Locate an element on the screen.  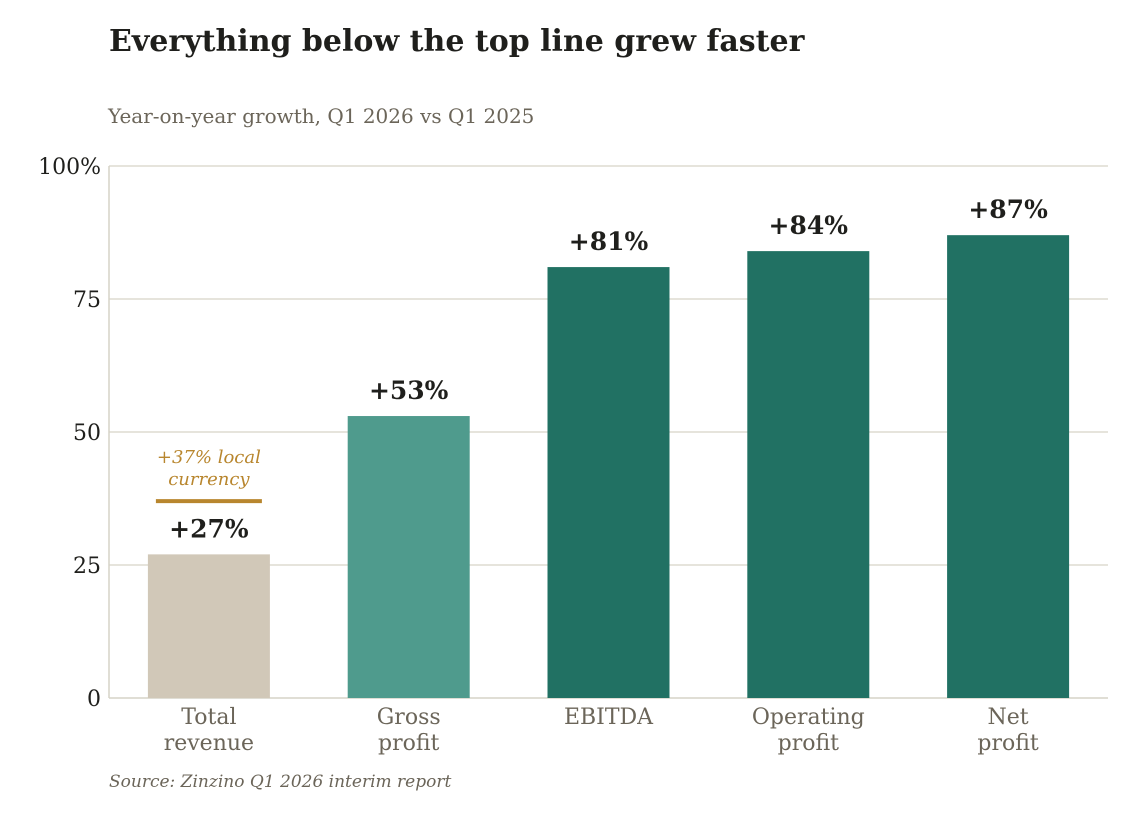
y-tick-label: 100% is located at coordinates (69, 167).